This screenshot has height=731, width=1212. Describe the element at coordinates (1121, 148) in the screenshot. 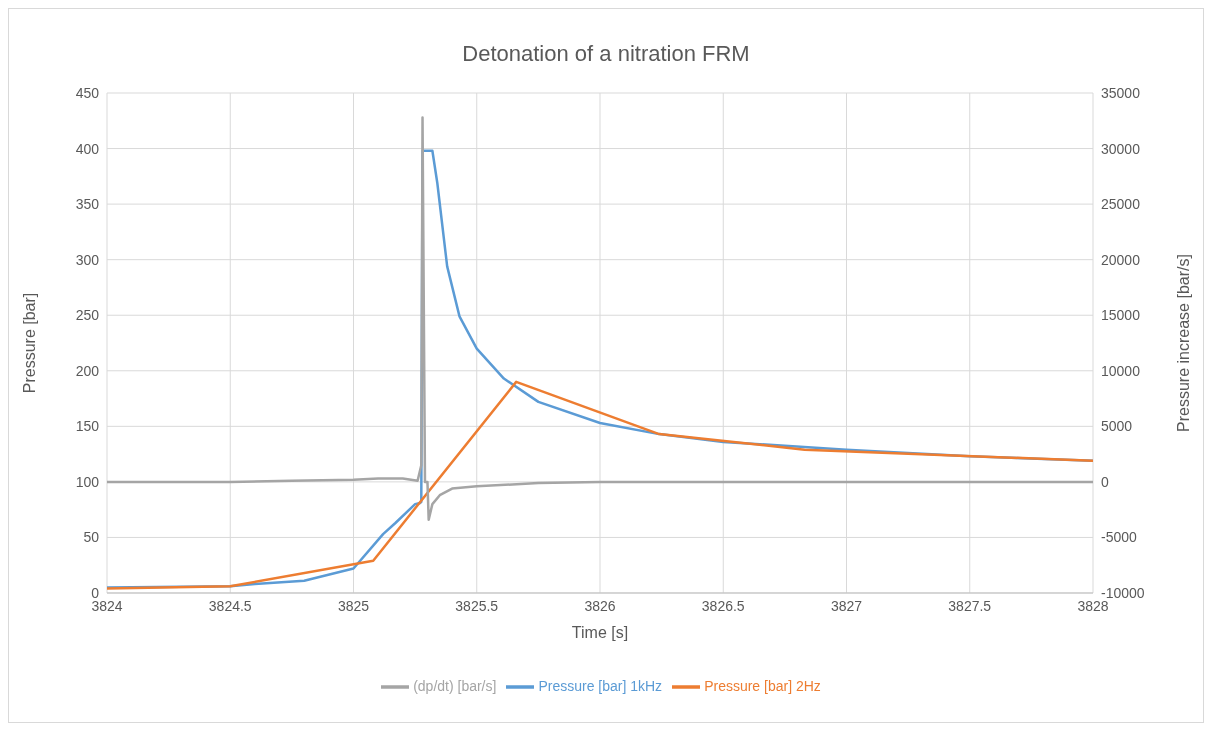

I see `y2-tick-label: 30000` at that location.